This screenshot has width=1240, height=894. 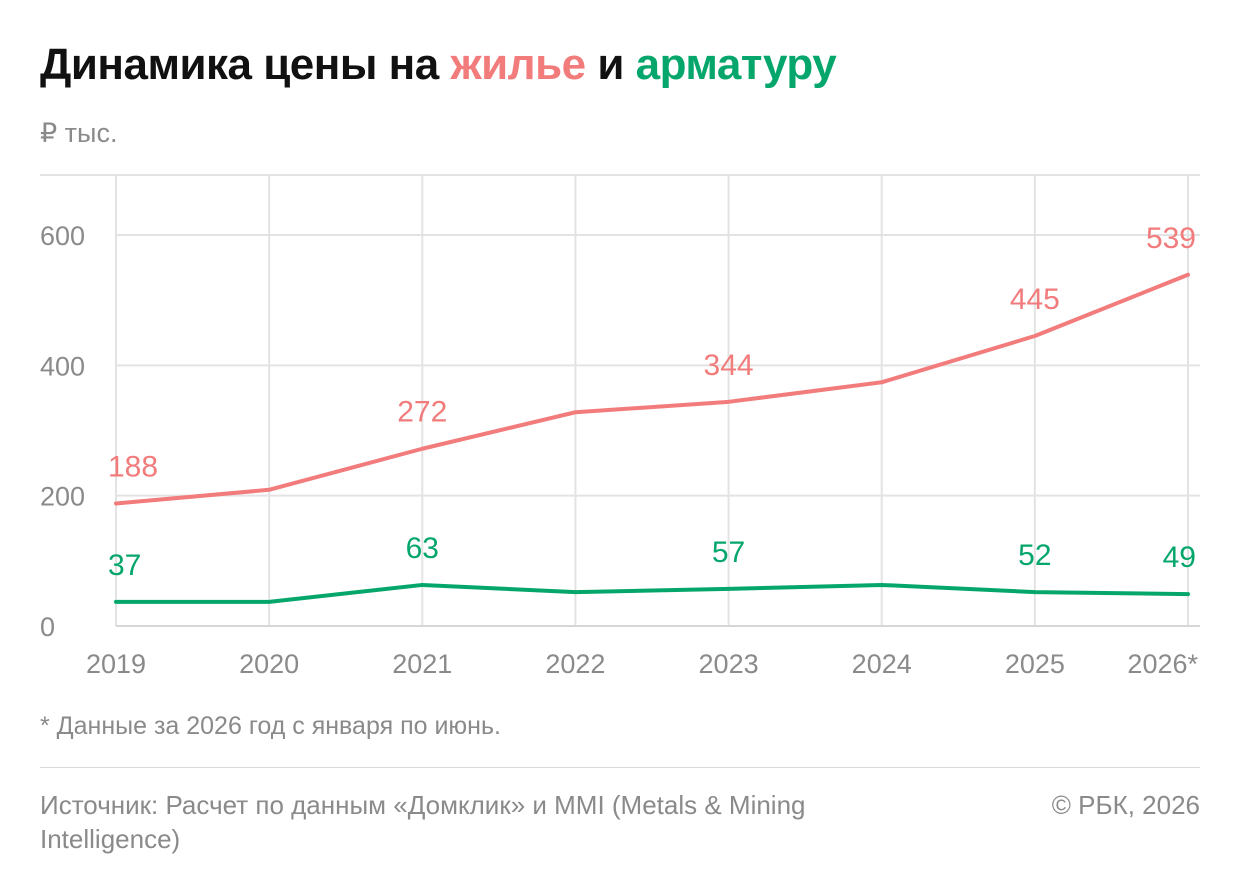 What do you see at coordinates (1171, 238) in the screenshot?
I see `data-label: 539` at bounding box center [1171, 238].